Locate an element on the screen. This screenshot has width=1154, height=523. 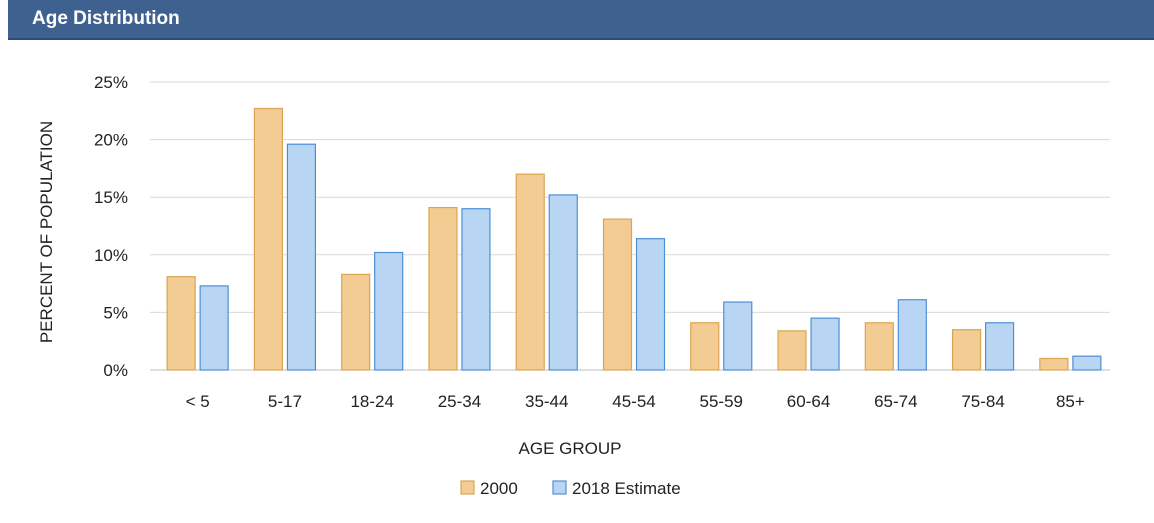
y-tick-label: 25% is located at coordinates (111, 82).